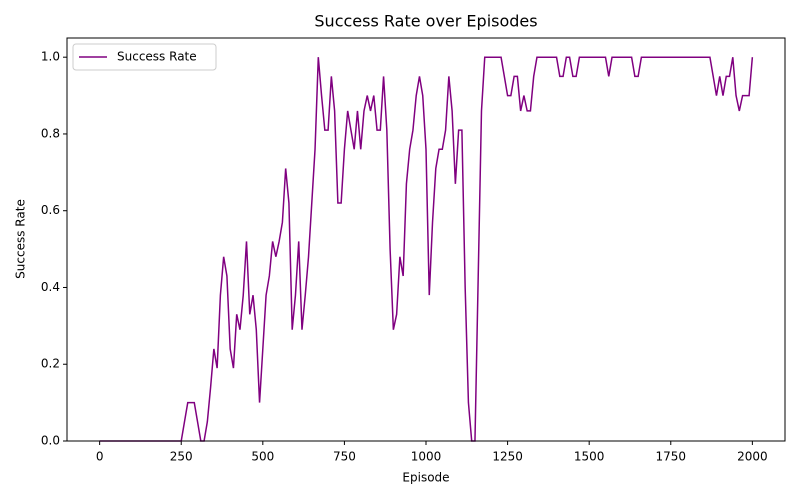 The width and height of the screenshot is (800, 500). What do you see at coordinates (344, 457) in the screenshot?
I see `x-tick-label: 750` at bounding box center [344, 457].